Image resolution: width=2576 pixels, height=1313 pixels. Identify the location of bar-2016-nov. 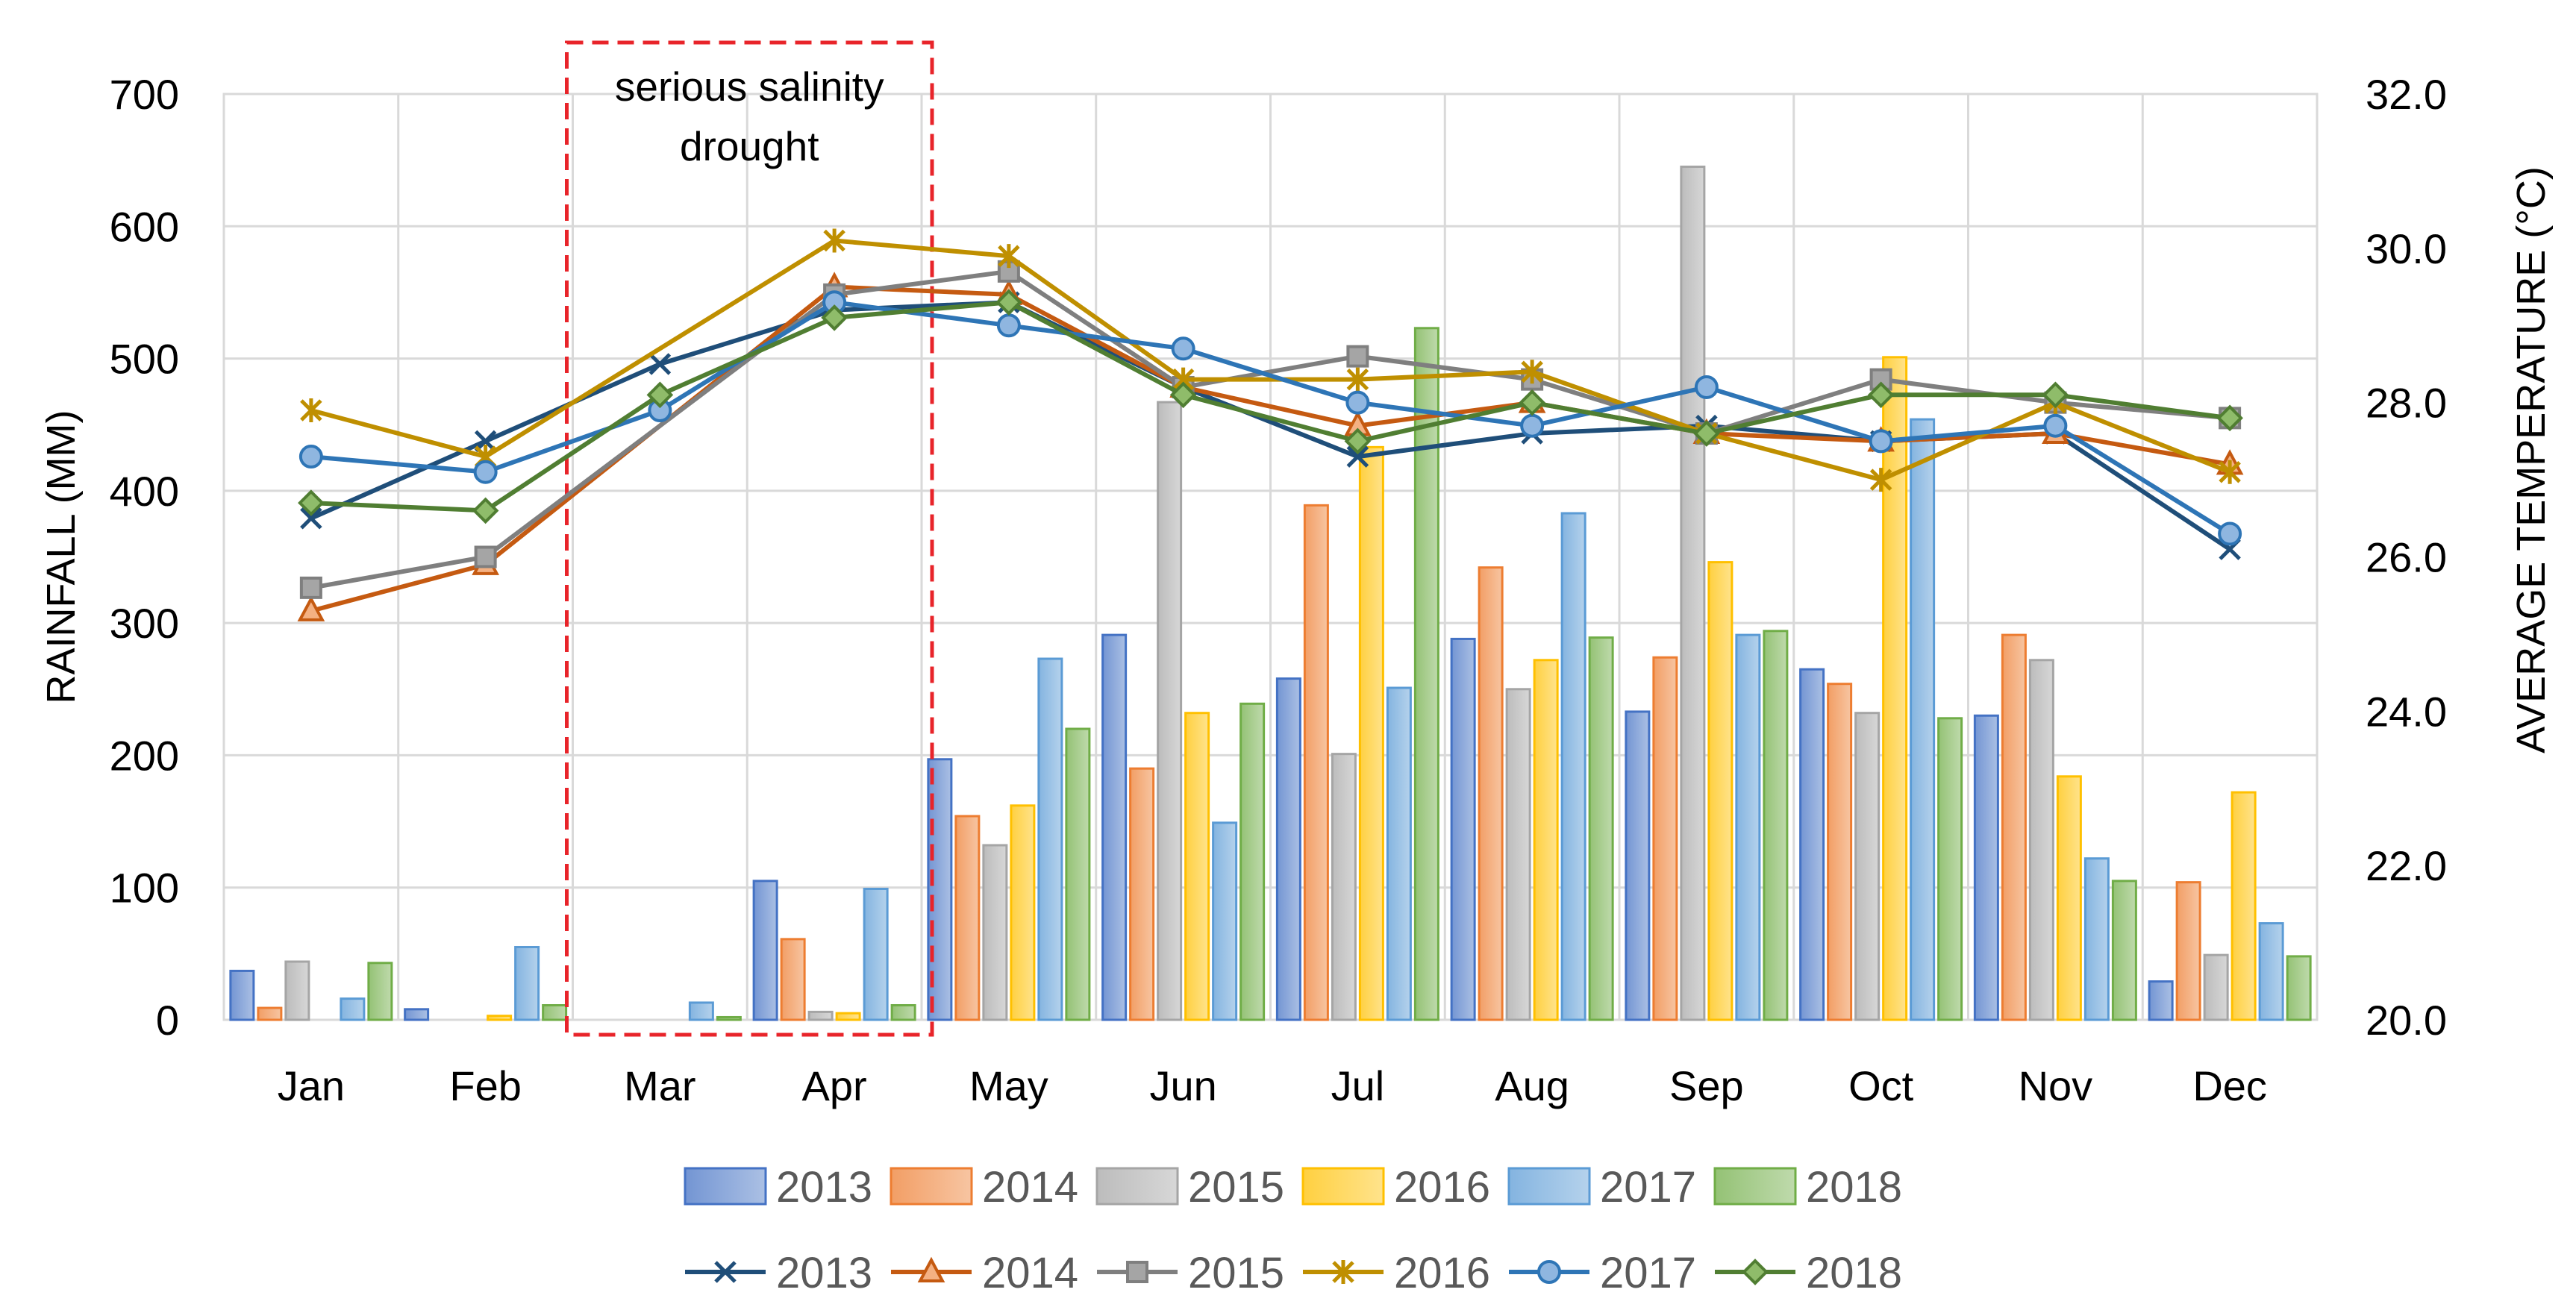
(2069, 898).